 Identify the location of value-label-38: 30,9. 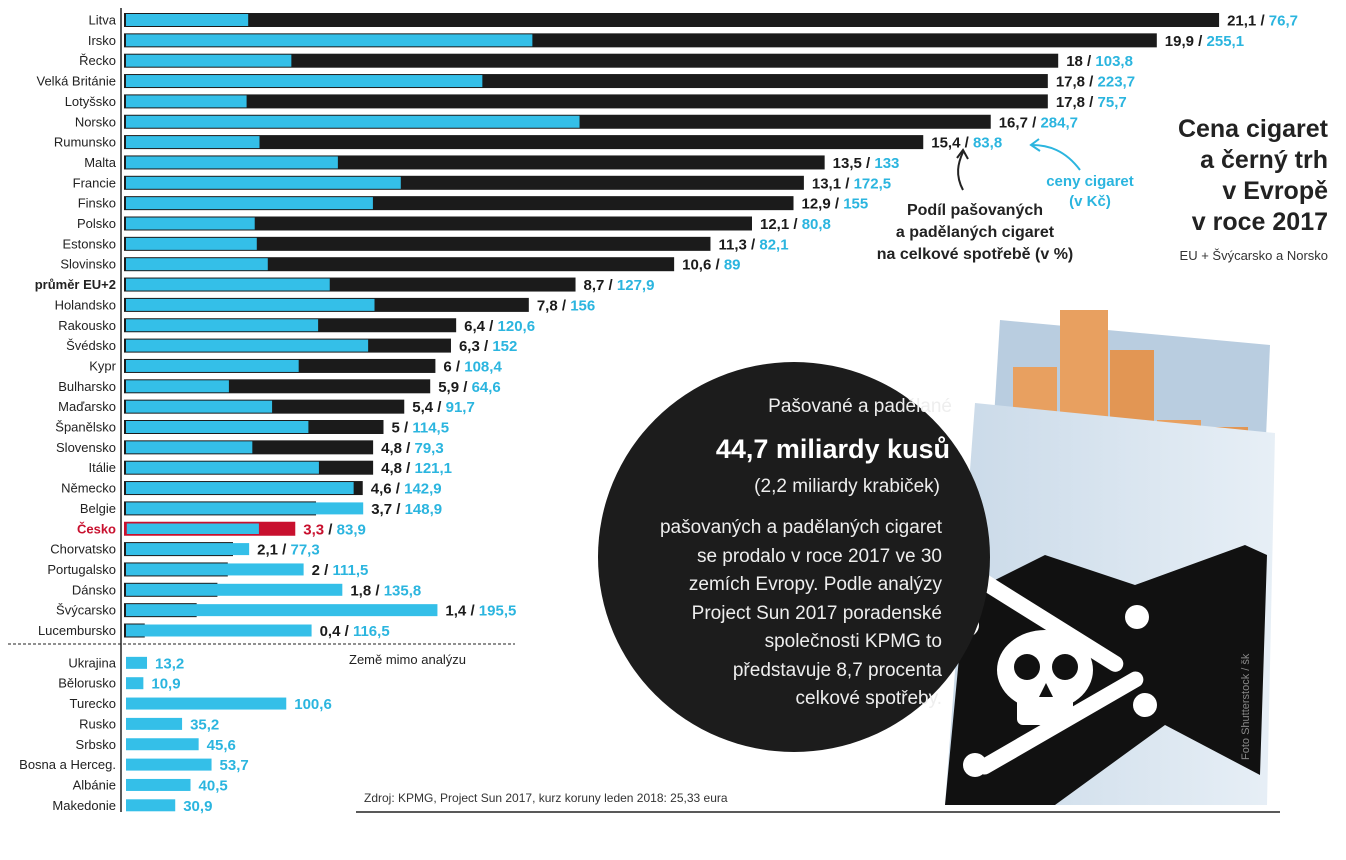
(197, 806).